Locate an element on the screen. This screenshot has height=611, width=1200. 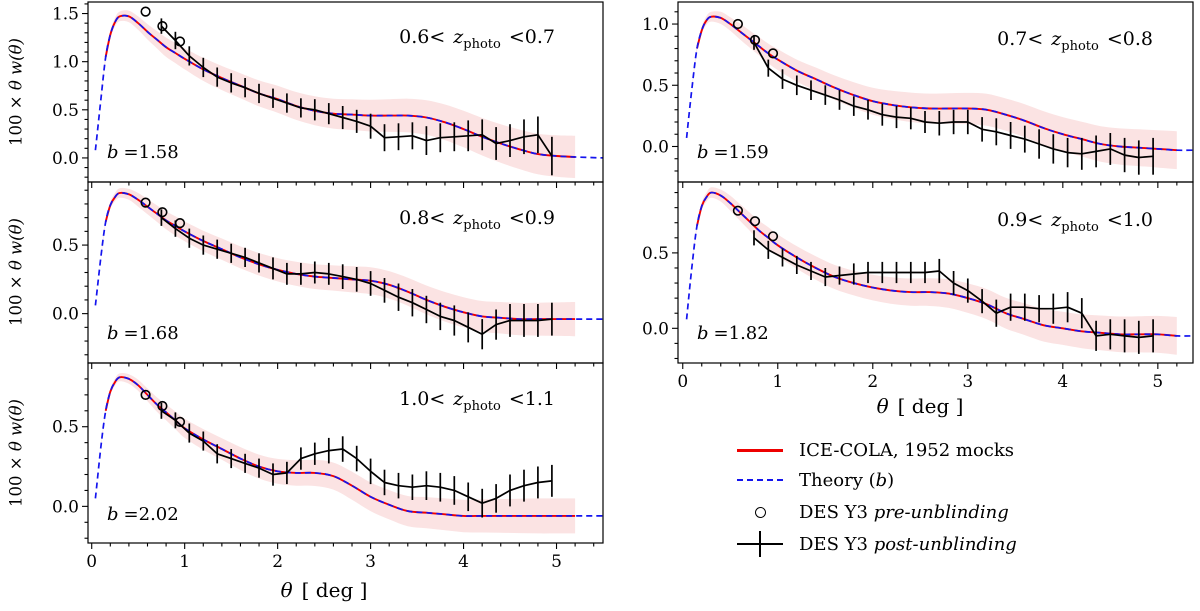
bias-label: b =1.82 is located at coordinates (733, 334).